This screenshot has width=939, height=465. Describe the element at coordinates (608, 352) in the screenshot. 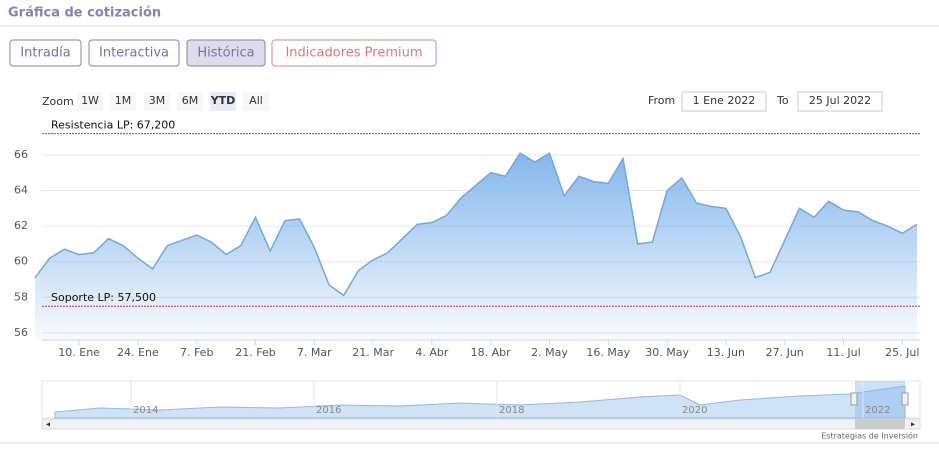

I see `x-tick-label: 16. May` at that location.